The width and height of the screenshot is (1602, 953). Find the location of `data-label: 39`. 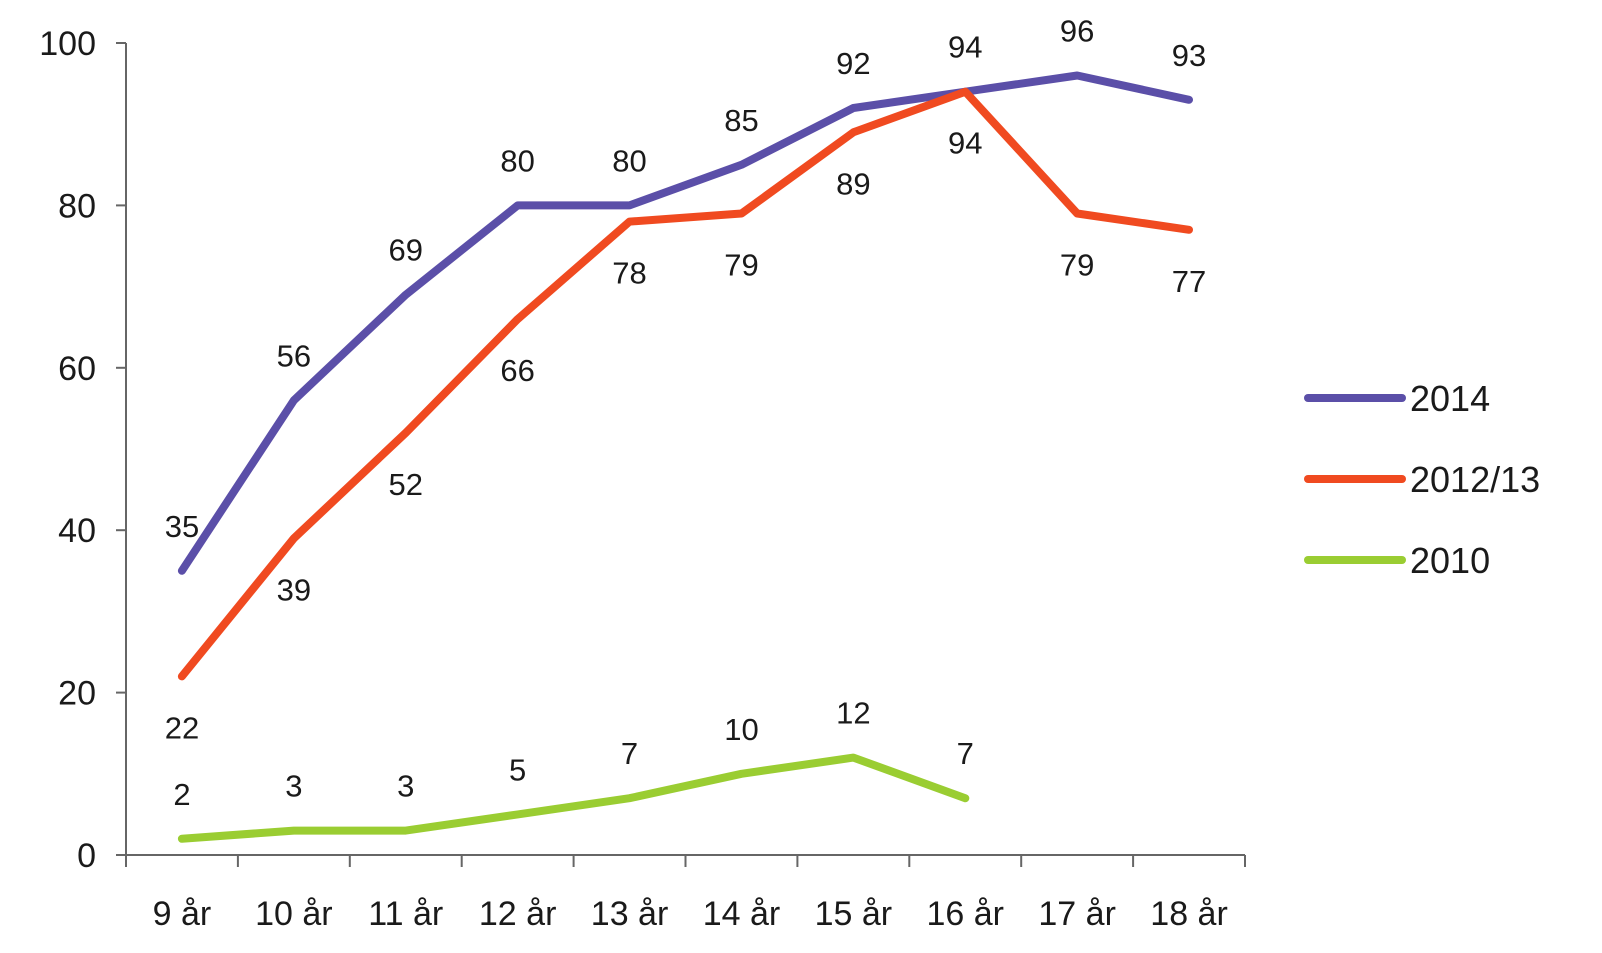

data-label: 39 is located at coordinates (294, 589).